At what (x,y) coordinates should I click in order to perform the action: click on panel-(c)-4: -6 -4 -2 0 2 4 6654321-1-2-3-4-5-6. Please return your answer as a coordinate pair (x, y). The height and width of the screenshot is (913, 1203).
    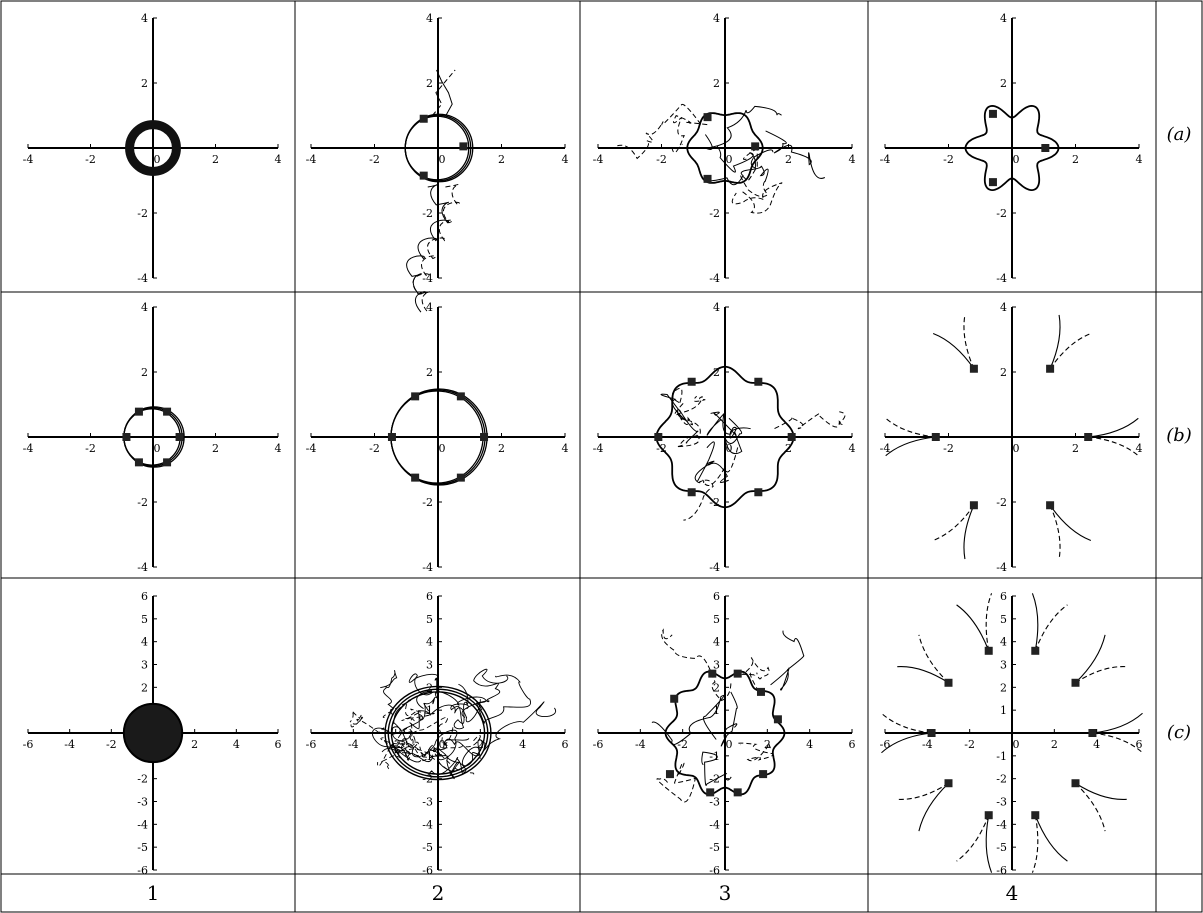
    Looking at the image, I should click on (1011, 733).